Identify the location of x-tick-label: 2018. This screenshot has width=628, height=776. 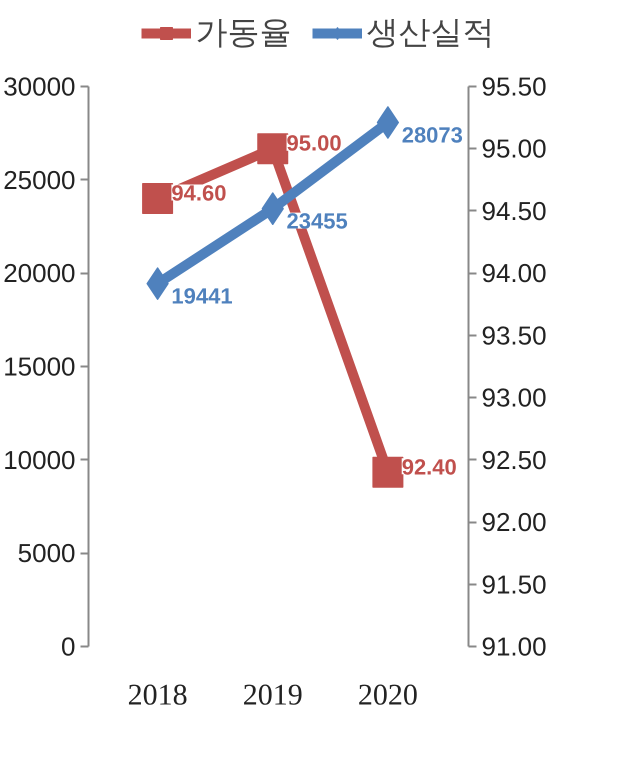
(158, 695).